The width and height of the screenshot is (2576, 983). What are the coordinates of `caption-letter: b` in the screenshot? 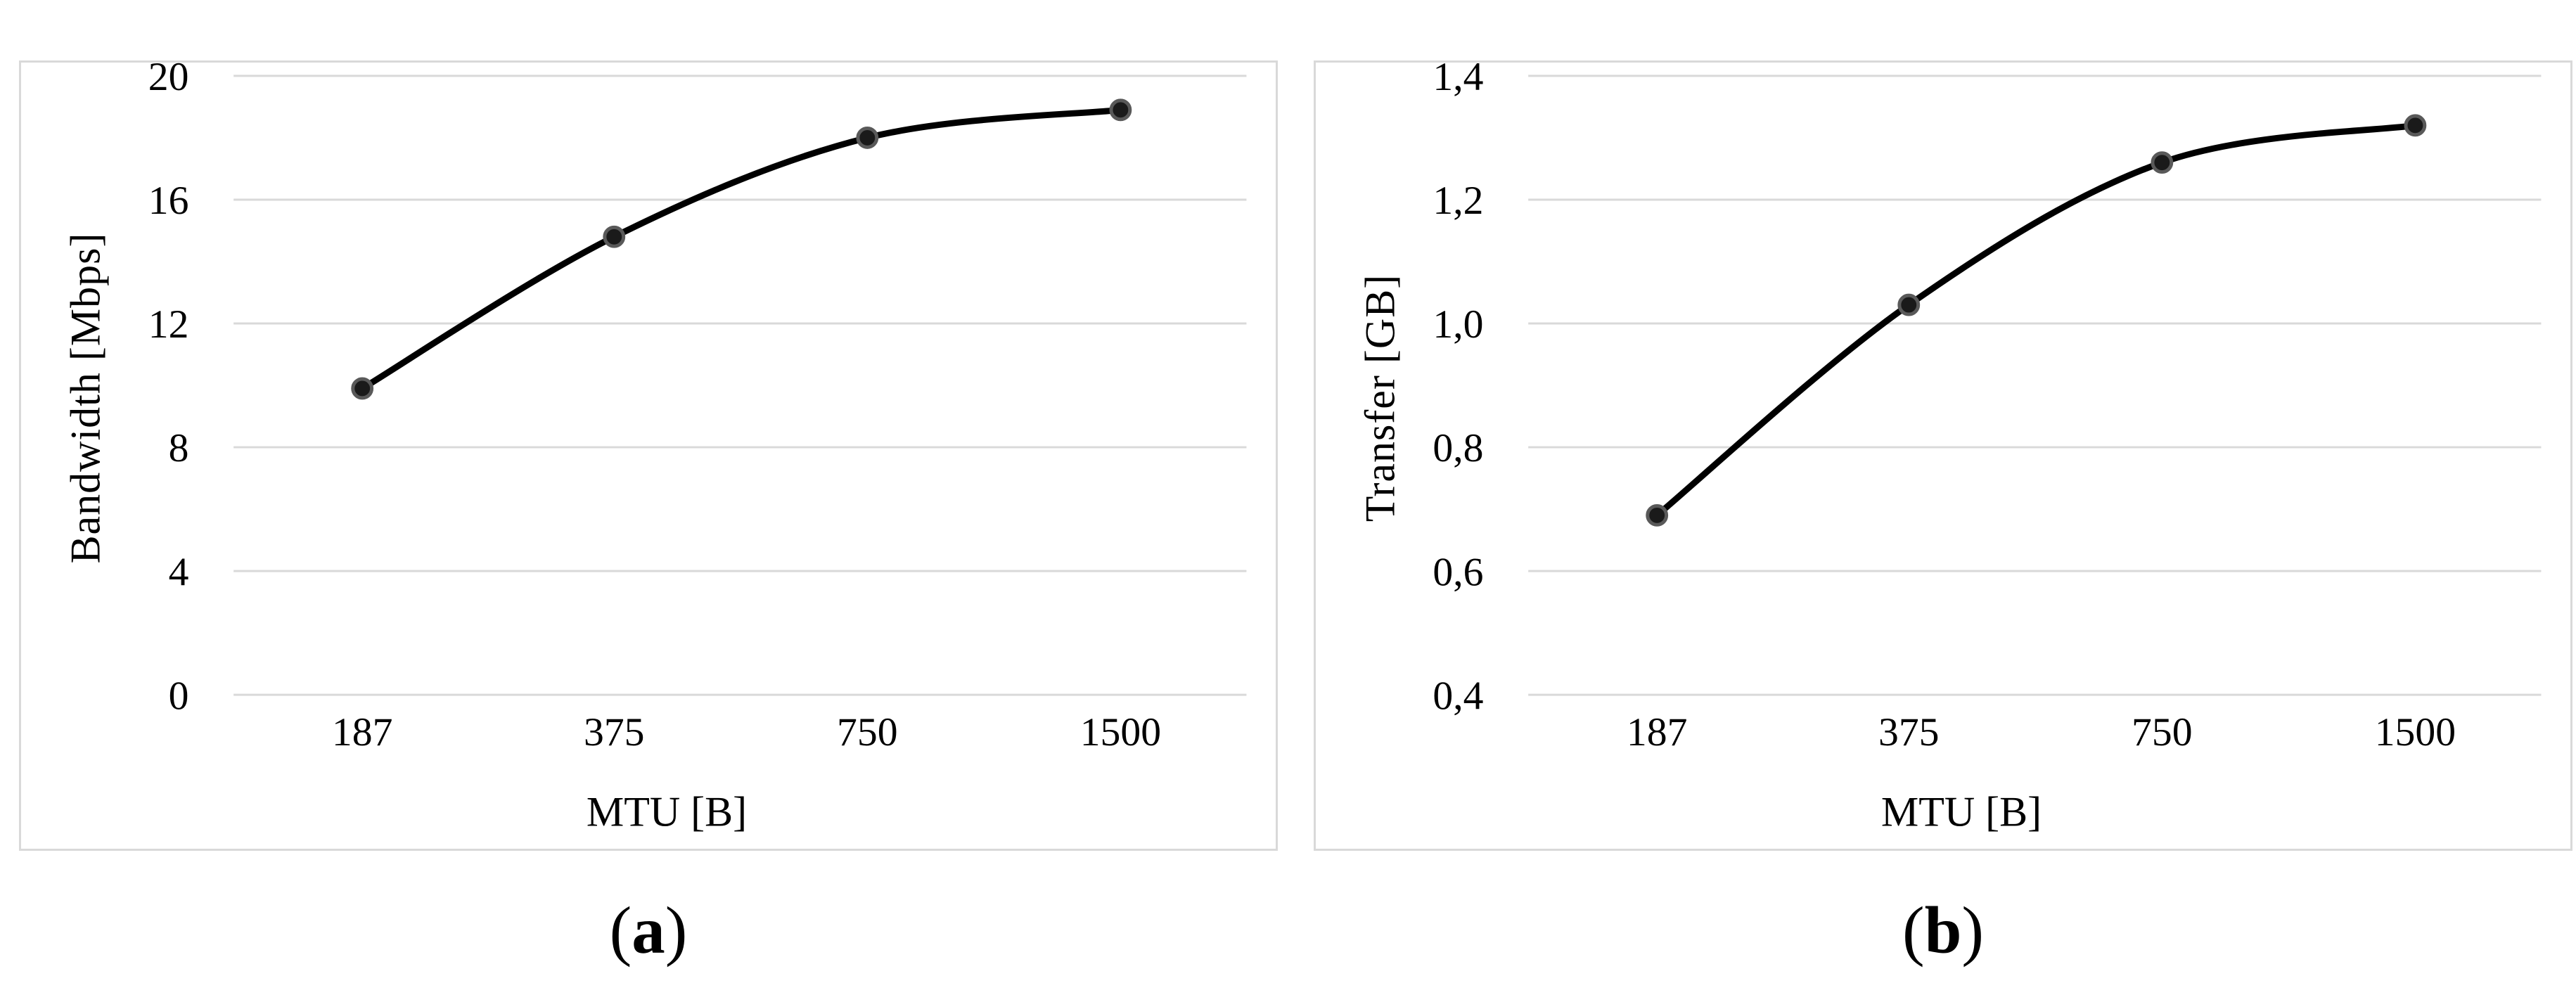 It's located at (1943, 930).